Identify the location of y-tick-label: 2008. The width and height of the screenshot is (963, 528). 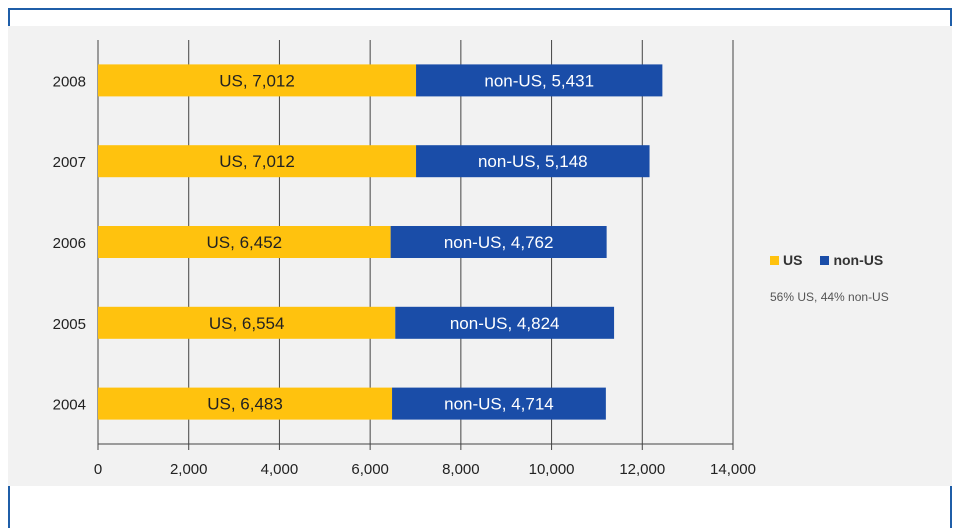
(69, 81).